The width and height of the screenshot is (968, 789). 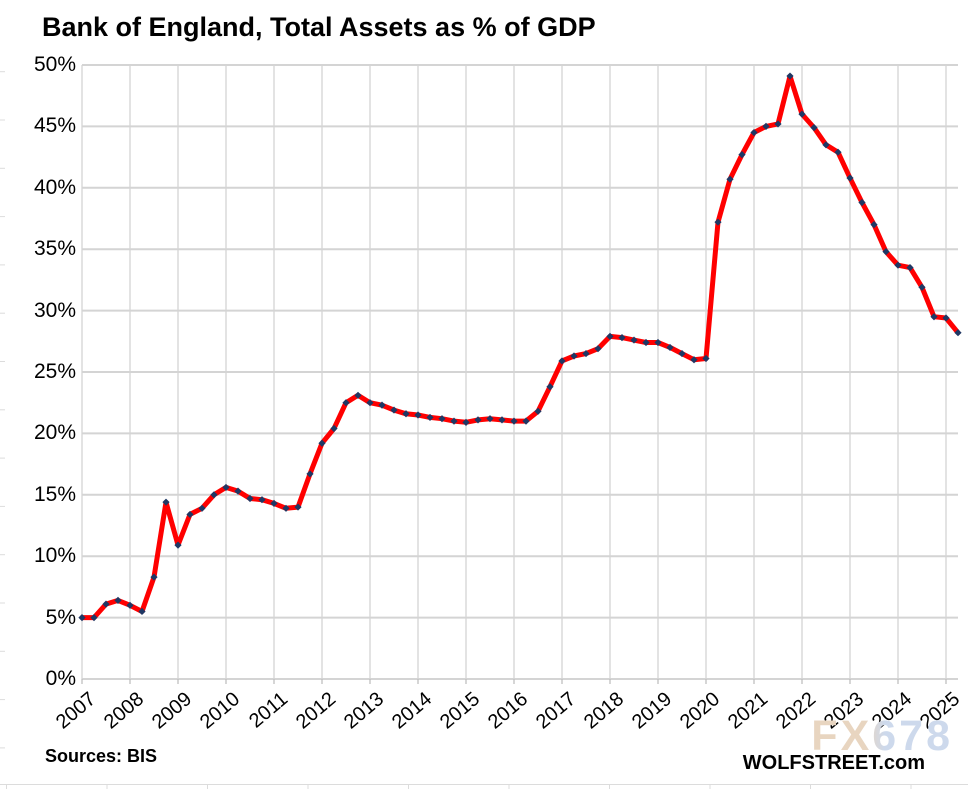 What do you see at coordinates (54, 249) in the screenshot?
I see `y-tick-label: 35%` at bounding box center [54, 249].